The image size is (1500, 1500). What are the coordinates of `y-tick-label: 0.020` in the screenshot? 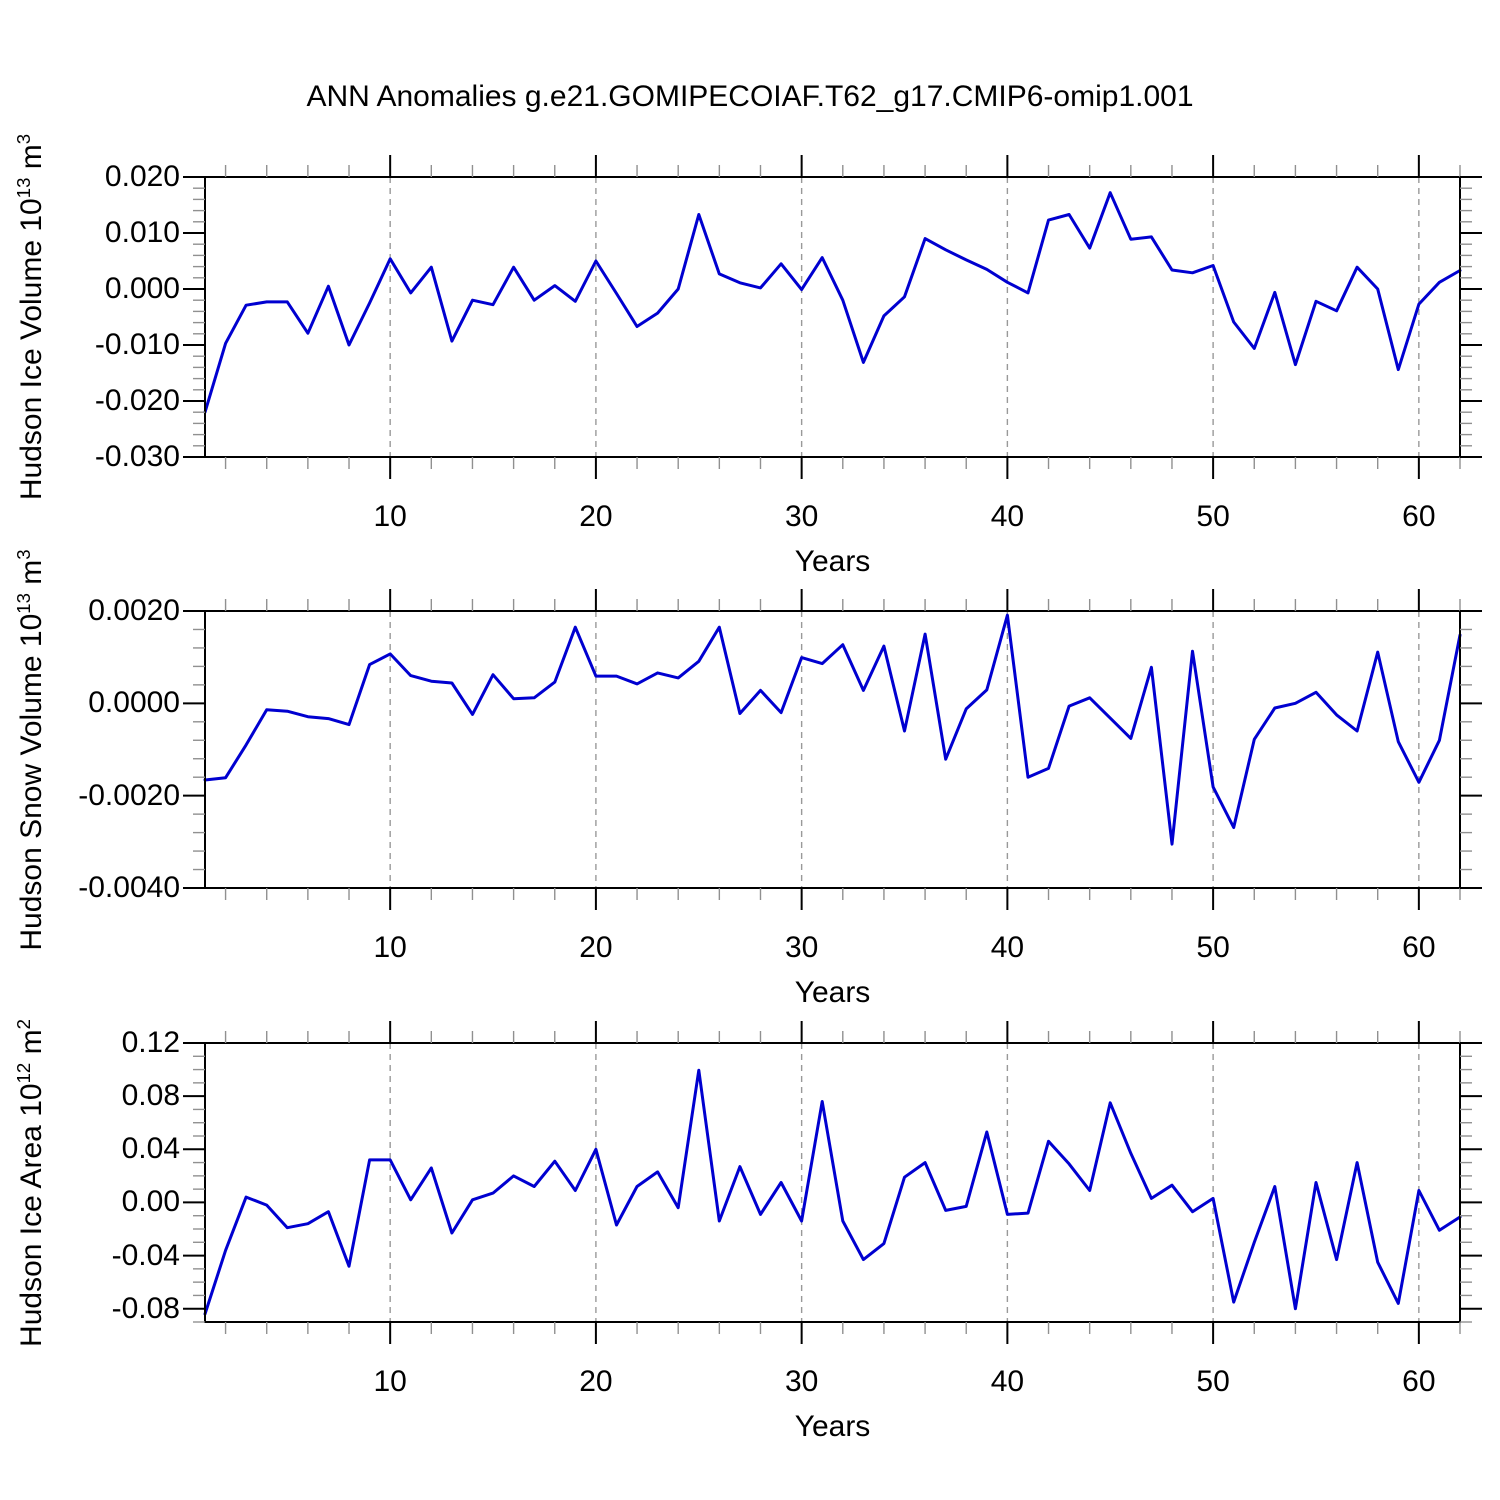 It's located at (142, 176).